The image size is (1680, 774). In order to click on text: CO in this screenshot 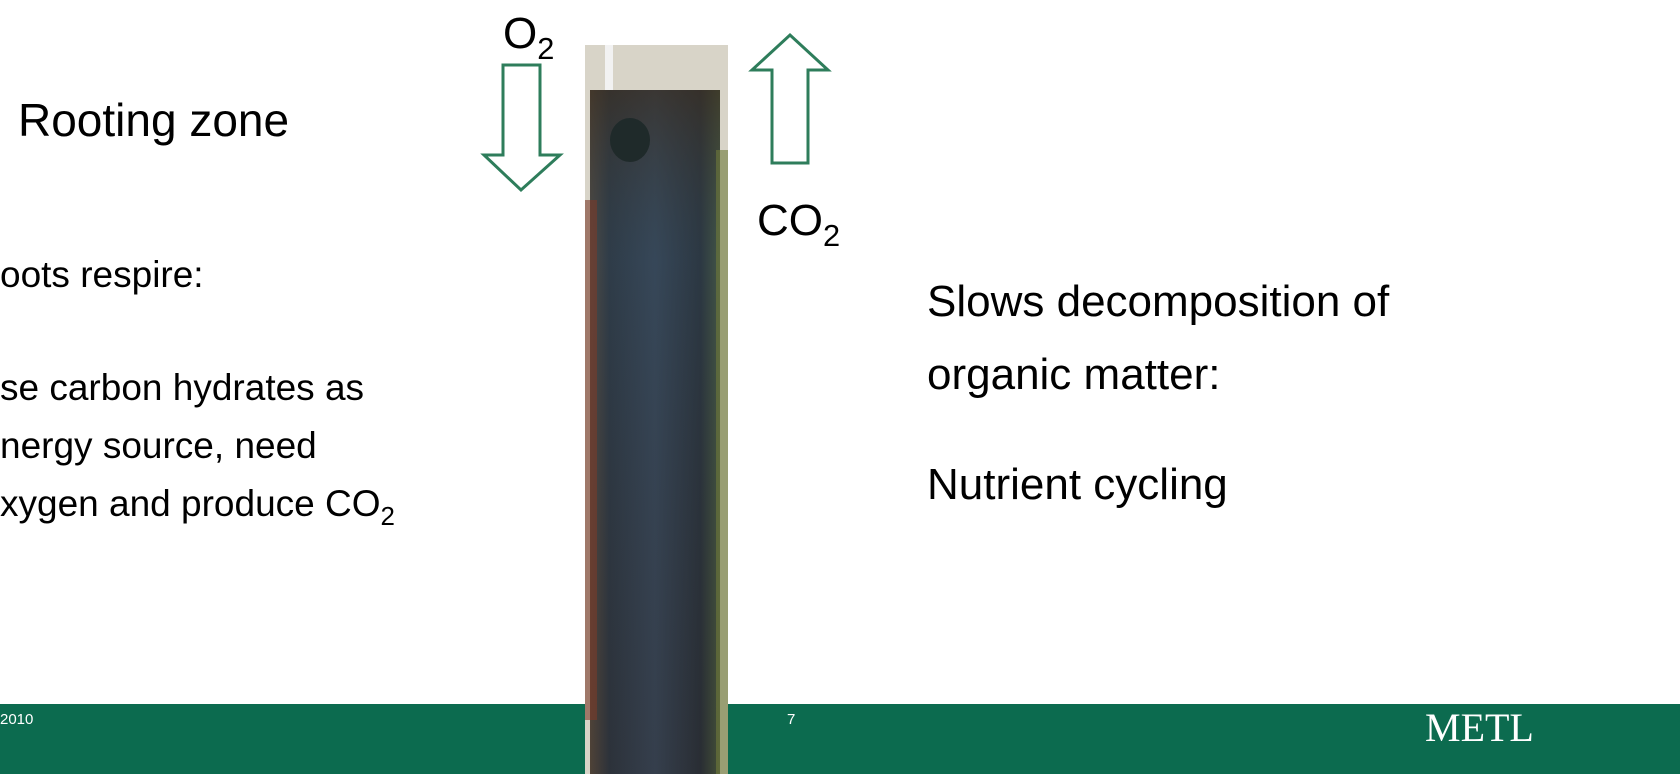, I will do `click(790, 220)`.